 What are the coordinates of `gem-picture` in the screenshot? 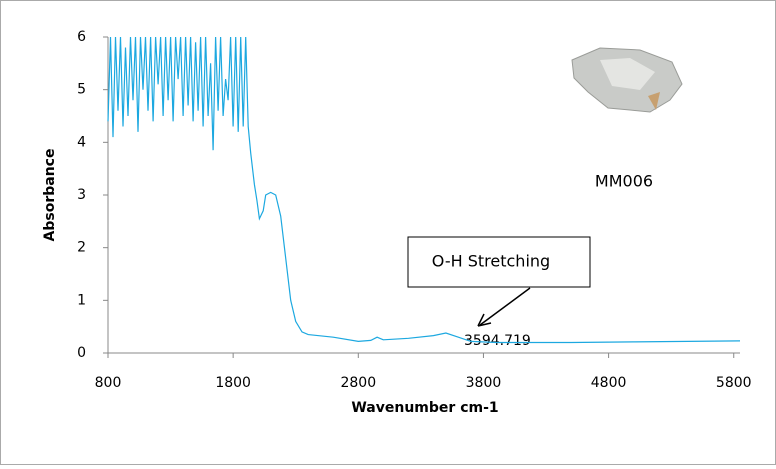 It's located at (627, 80).